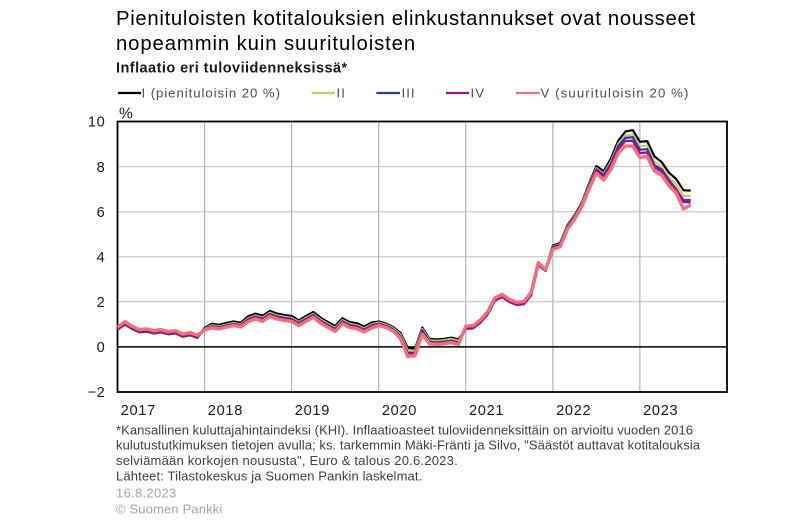  I want to click on svg-text: 2017, so click(138, 411).